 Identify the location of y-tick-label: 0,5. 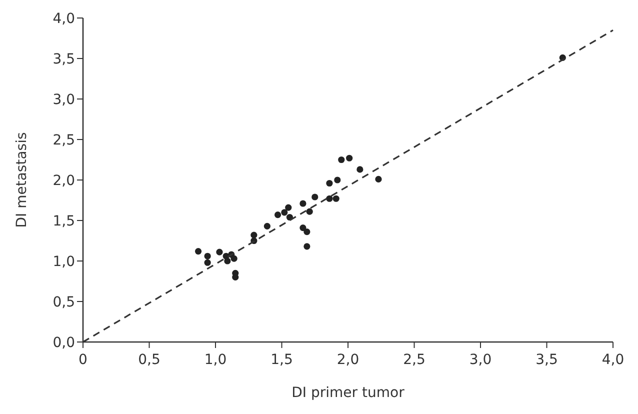
(63, 302).